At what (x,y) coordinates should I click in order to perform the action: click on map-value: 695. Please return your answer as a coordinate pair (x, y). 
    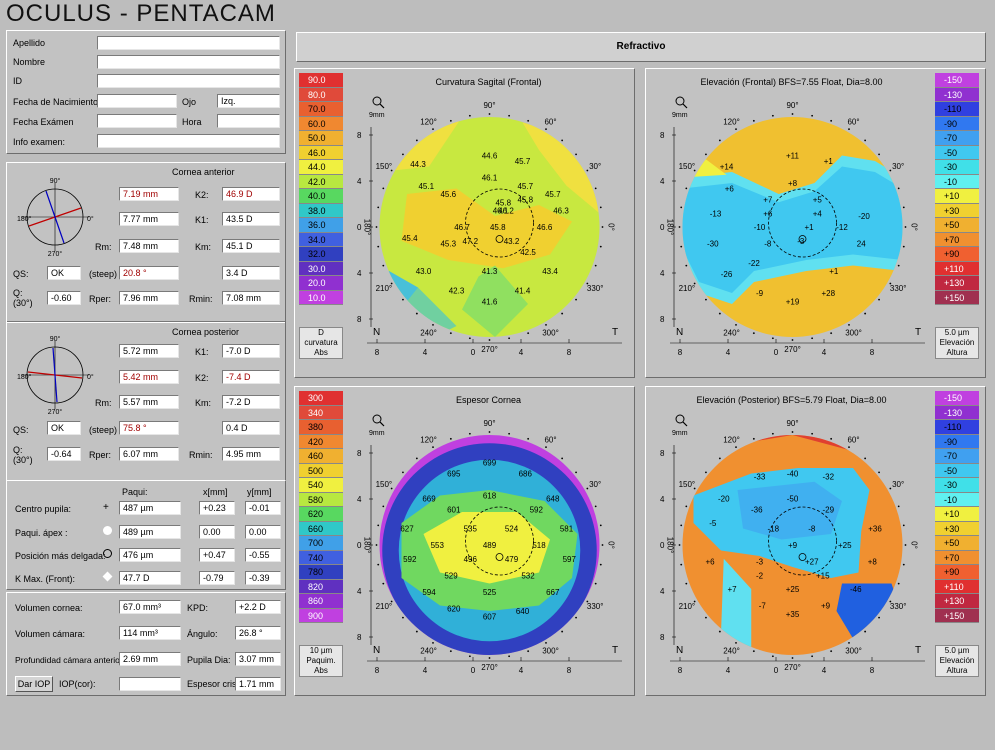
    Looking at the image, I should click on (454, 474).